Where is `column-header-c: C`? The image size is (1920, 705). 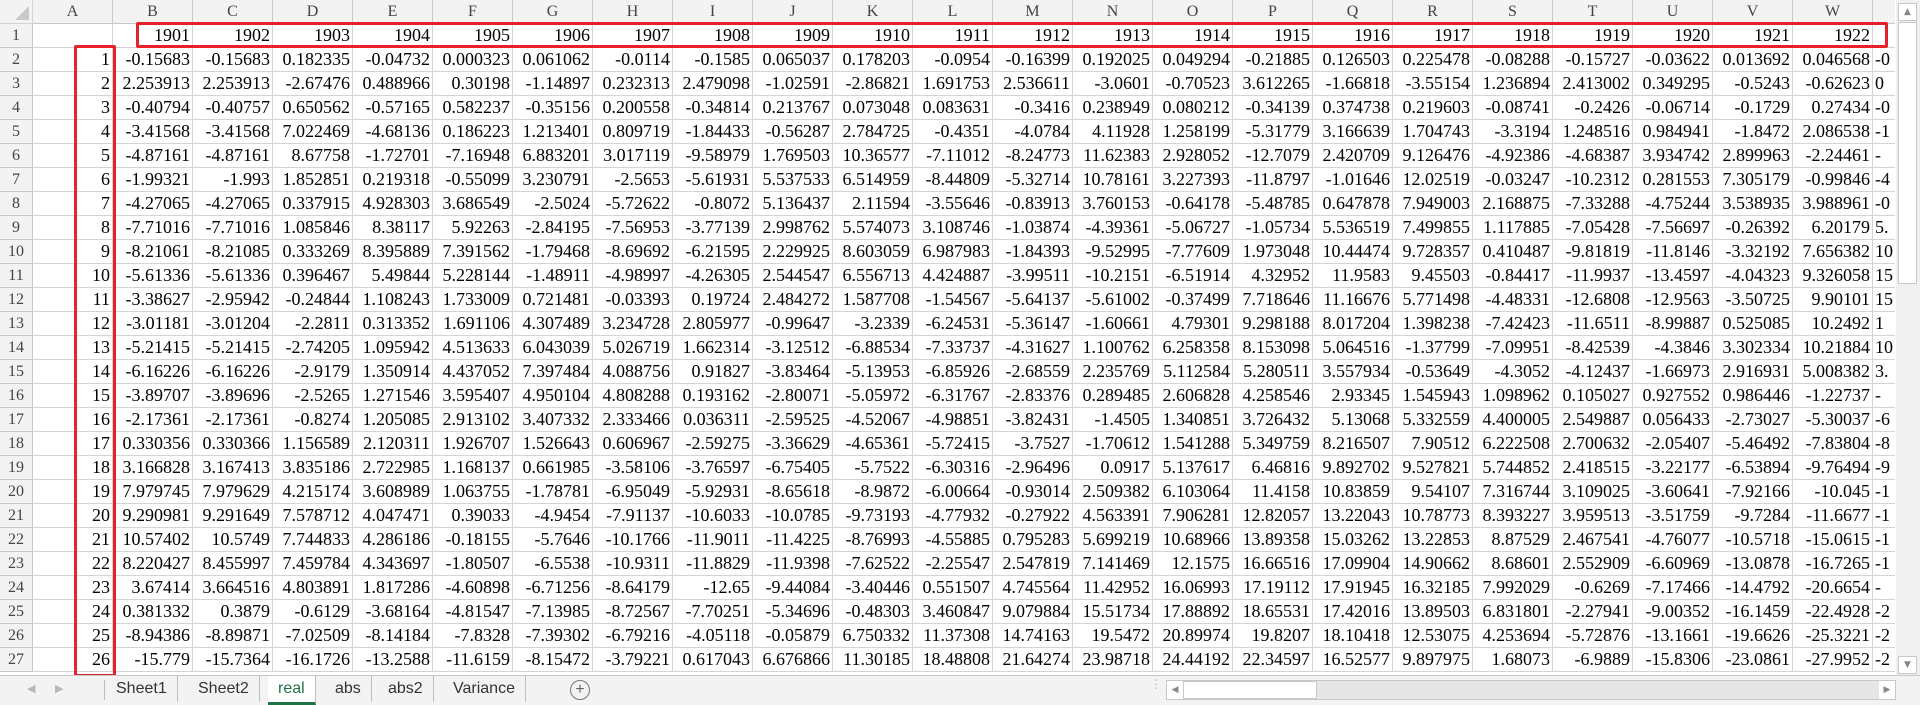 column-header-c: C is located at coordinates (233, 12).